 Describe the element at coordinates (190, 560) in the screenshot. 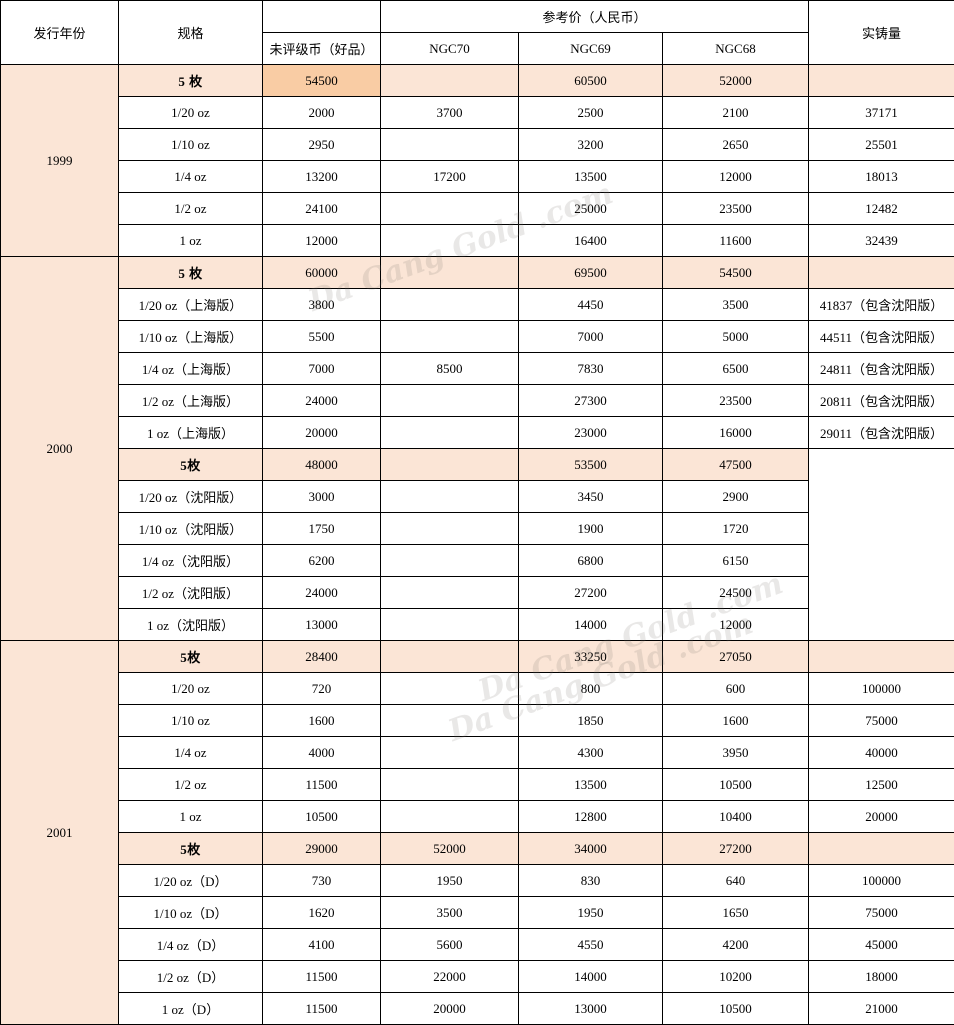

I see `cell-spec: 1/4 oz（沈阳版）` at that location.